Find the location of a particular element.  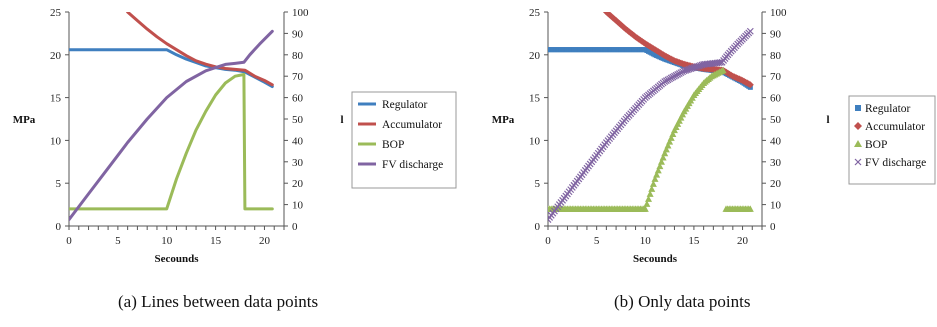

series-bop is located at coordinates (171, 142).